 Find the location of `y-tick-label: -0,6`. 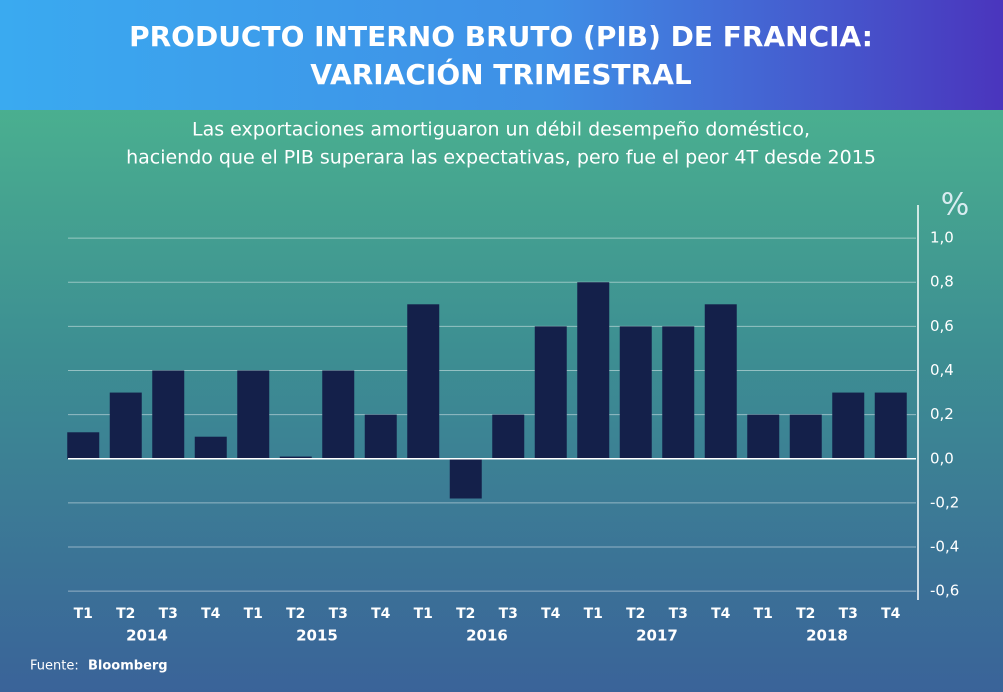

y-tick-label: -0,6 is located at coordinates (944, 591).